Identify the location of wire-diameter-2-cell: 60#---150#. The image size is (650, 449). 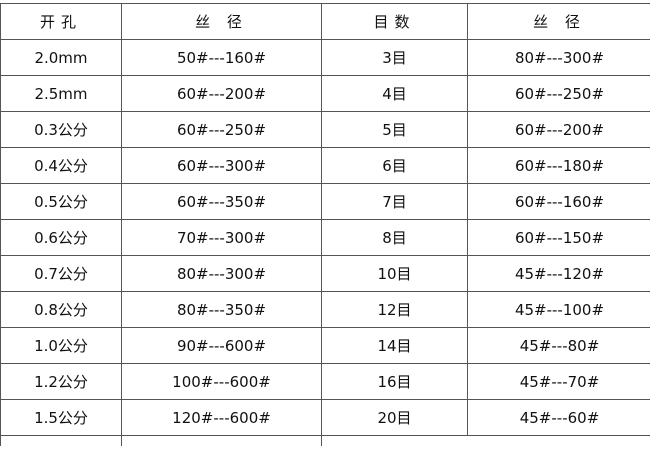
(558, 237).